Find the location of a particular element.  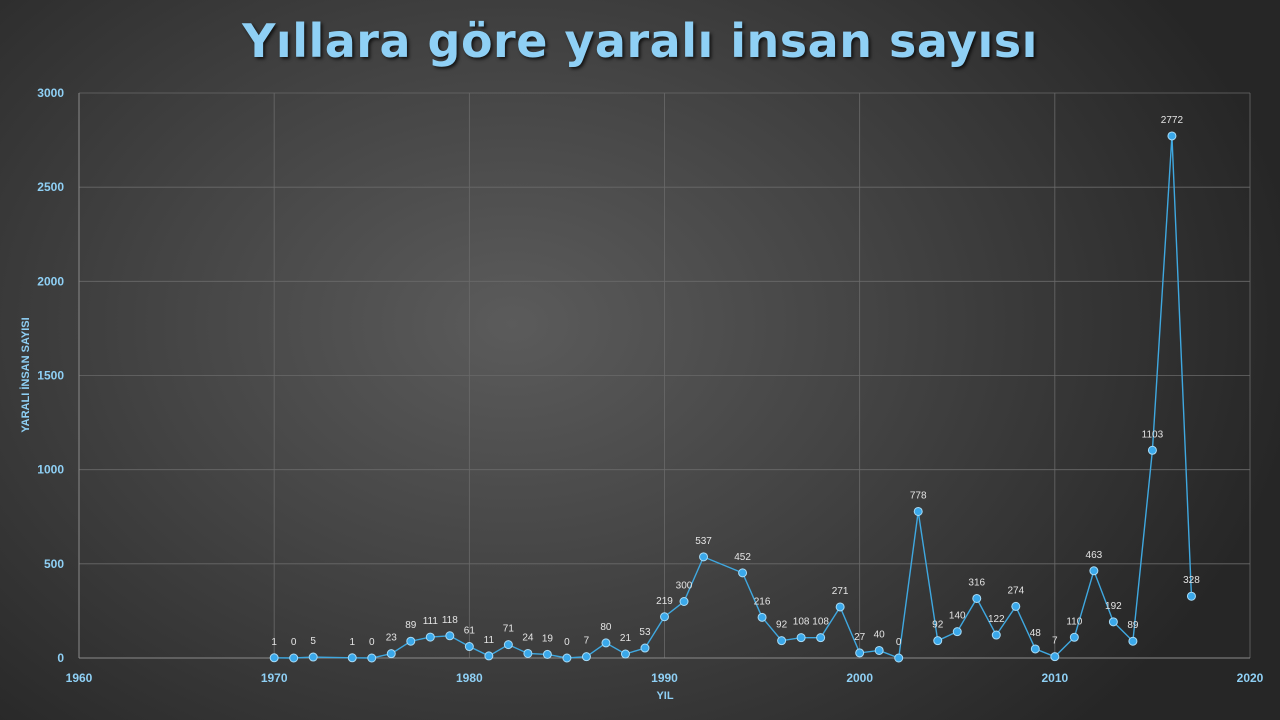

data-label: 300 is located at coordinates (684, 586).